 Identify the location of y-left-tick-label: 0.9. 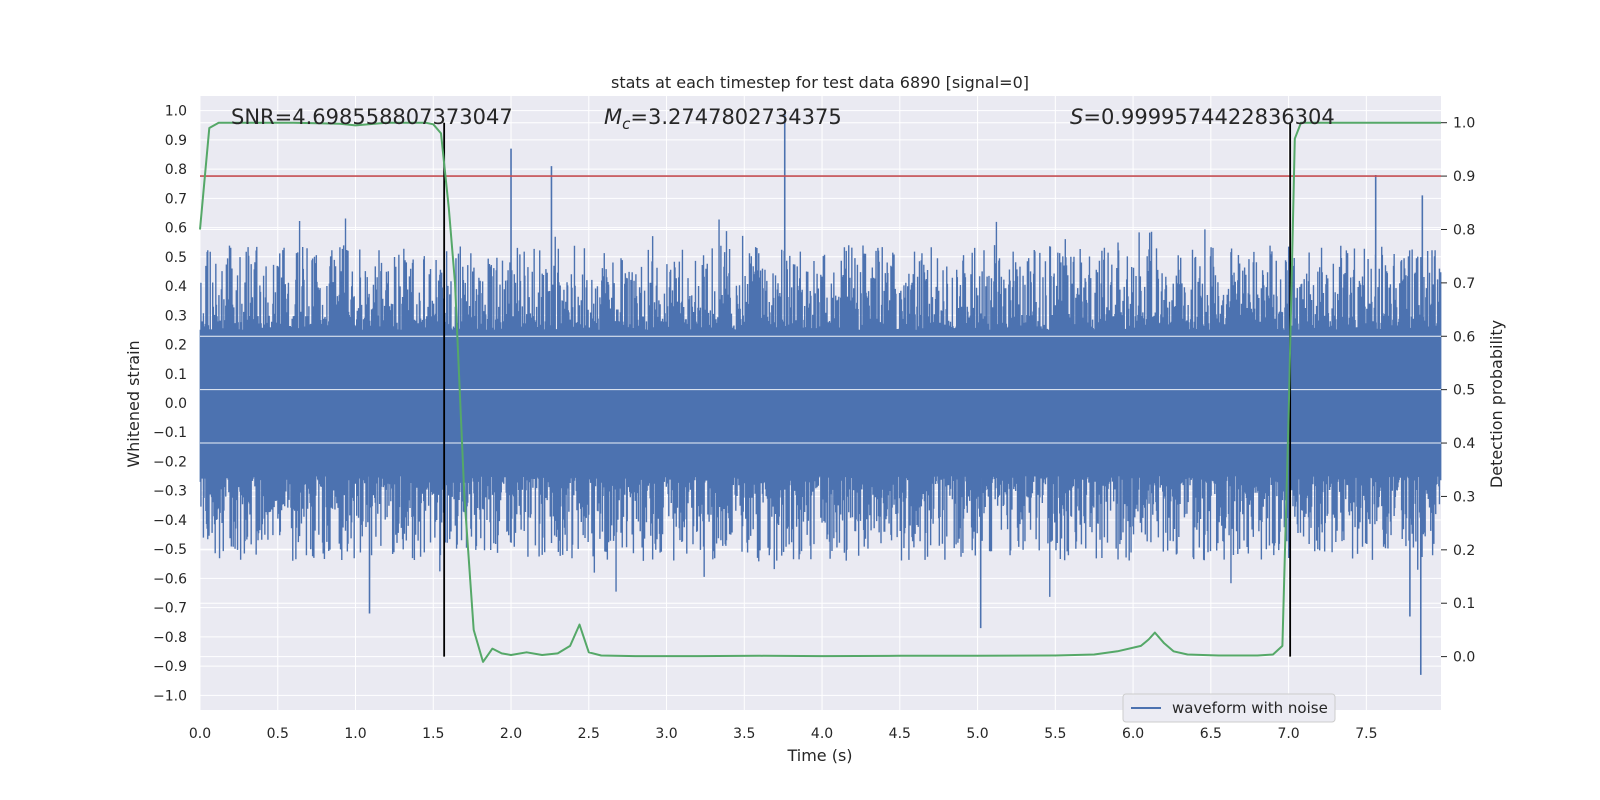
(176, 141).